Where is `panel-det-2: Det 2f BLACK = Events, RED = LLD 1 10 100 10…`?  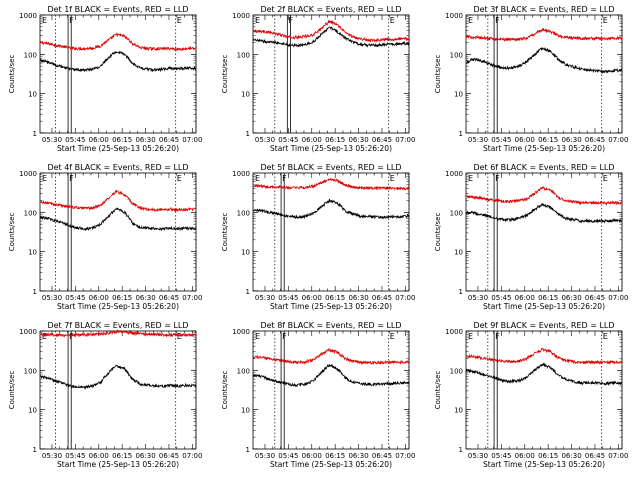
panel-det-2: Det 2f BLACK = Events, RED = LLD 1 10 100 10… is located at coordinates (318, 79).